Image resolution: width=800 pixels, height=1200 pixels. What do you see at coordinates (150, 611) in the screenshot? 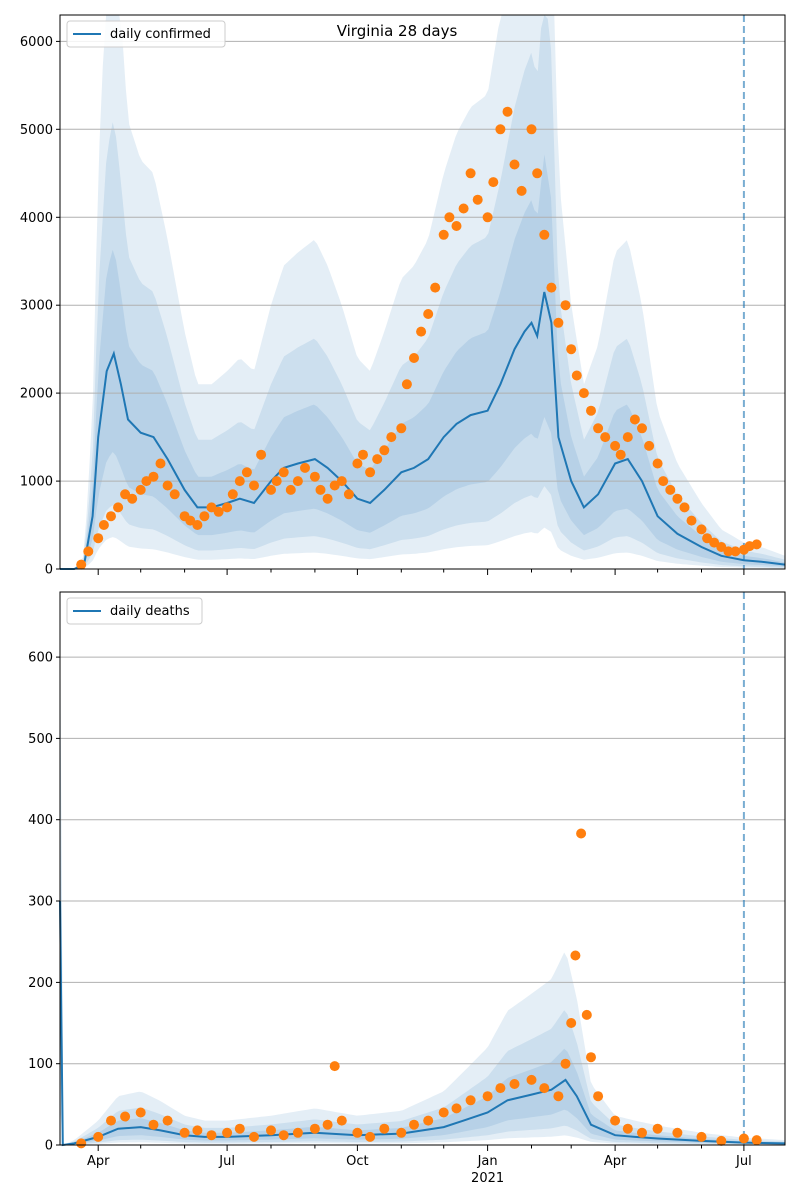
I see `legend-label: daily deaths` at bounding box center [150, 611].